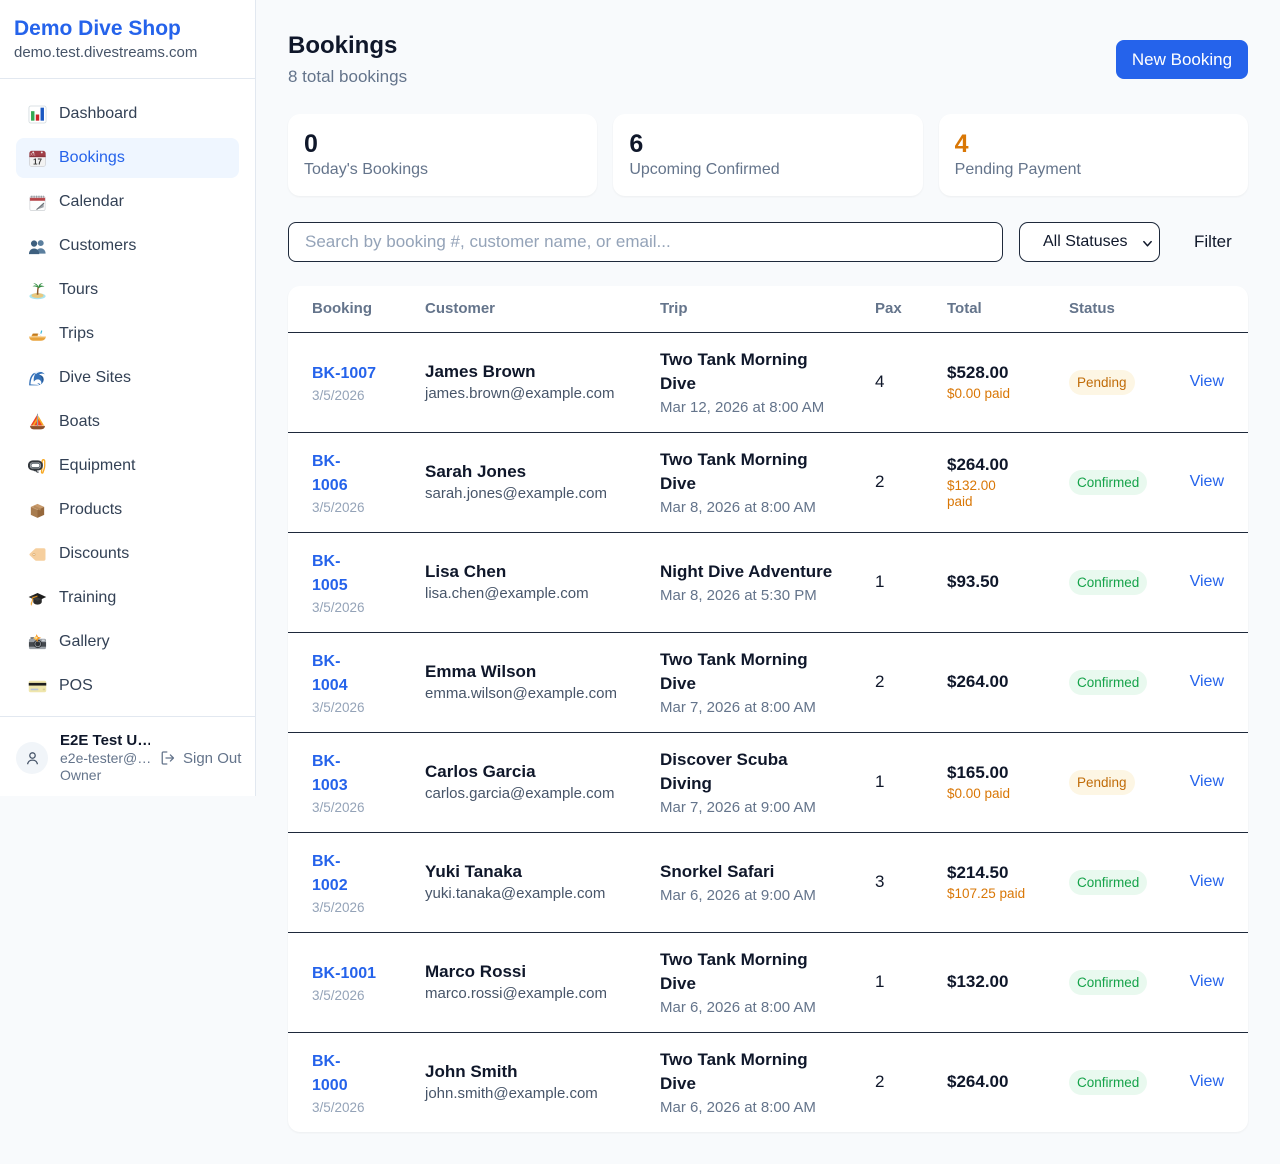 This screenshot has width=1280, height=1164. What do you see at coordinates (37, 161) in the screenshot?
I see `svg-text: 17` at bounding box center [37, 161].